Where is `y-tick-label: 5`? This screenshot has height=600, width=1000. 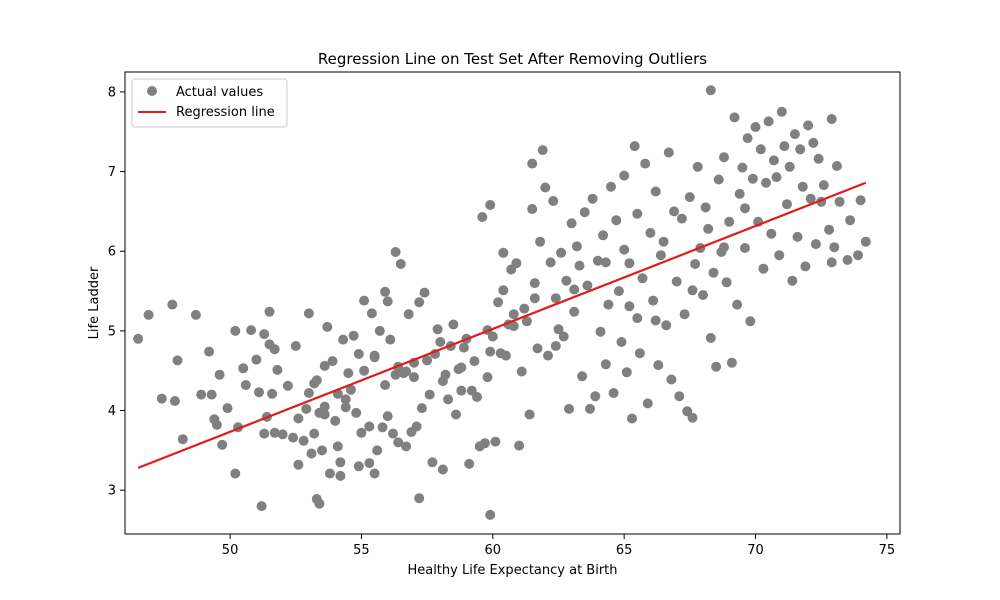
y-tick-label: 5 is located at coordinates (112, 331).